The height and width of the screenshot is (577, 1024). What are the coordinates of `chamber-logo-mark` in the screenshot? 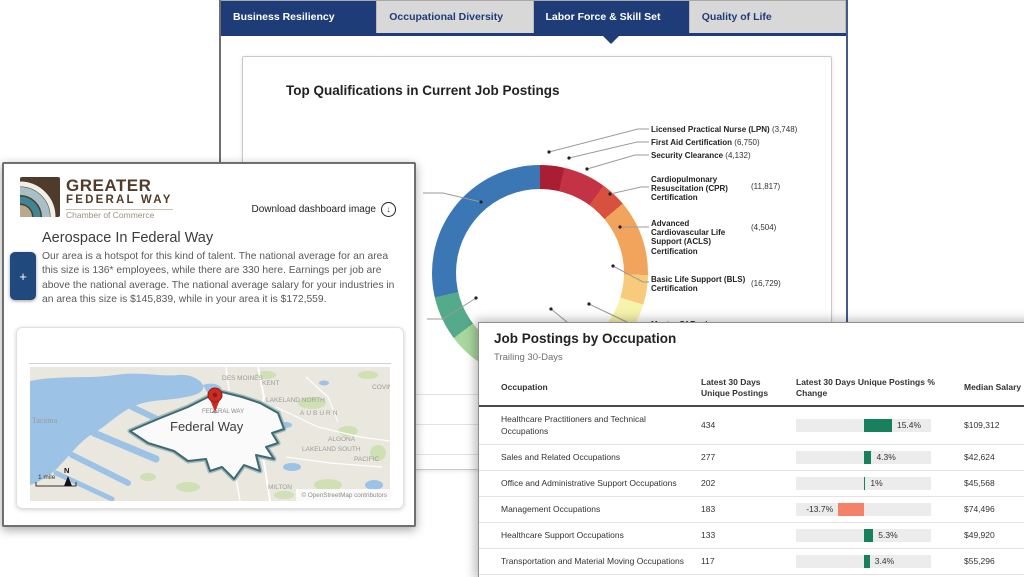 It's located at (40, 197).